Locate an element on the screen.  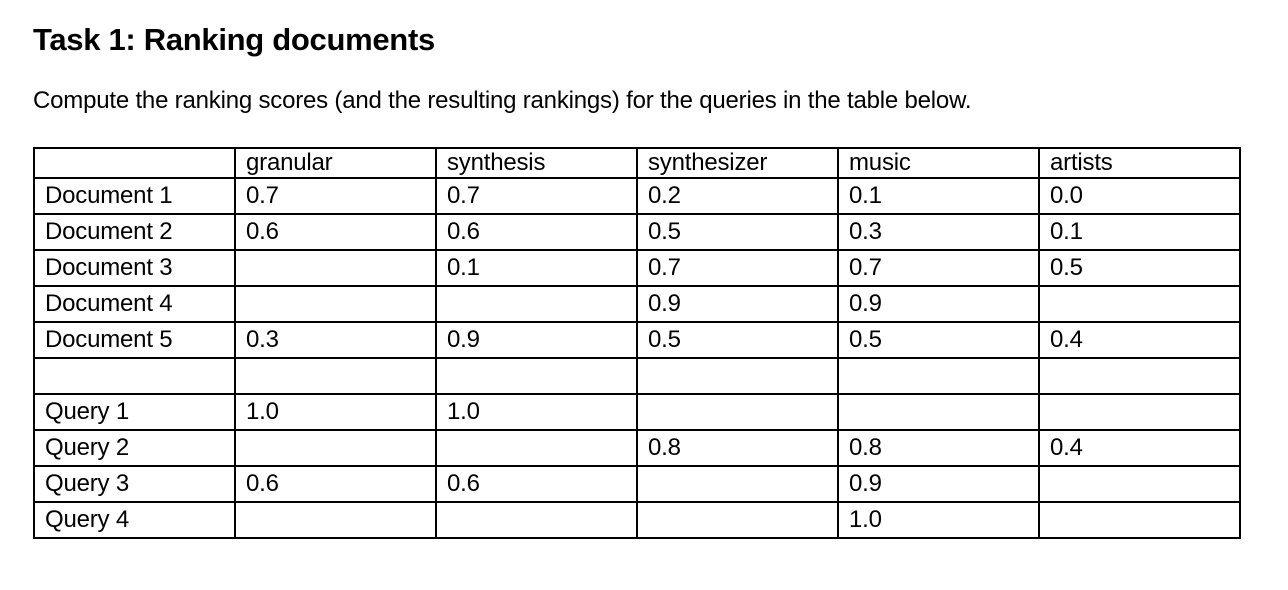
table-row: Query 2 0.8 0.8 0.4 is located at coordinates (637, 448).